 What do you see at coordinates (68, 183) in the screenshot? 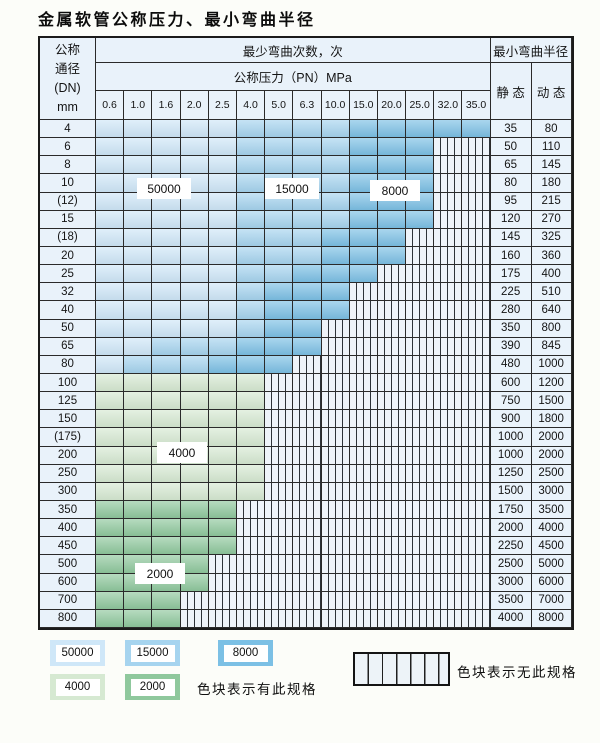
I see `dn-cell: 10` at bounding box center [68, 183].